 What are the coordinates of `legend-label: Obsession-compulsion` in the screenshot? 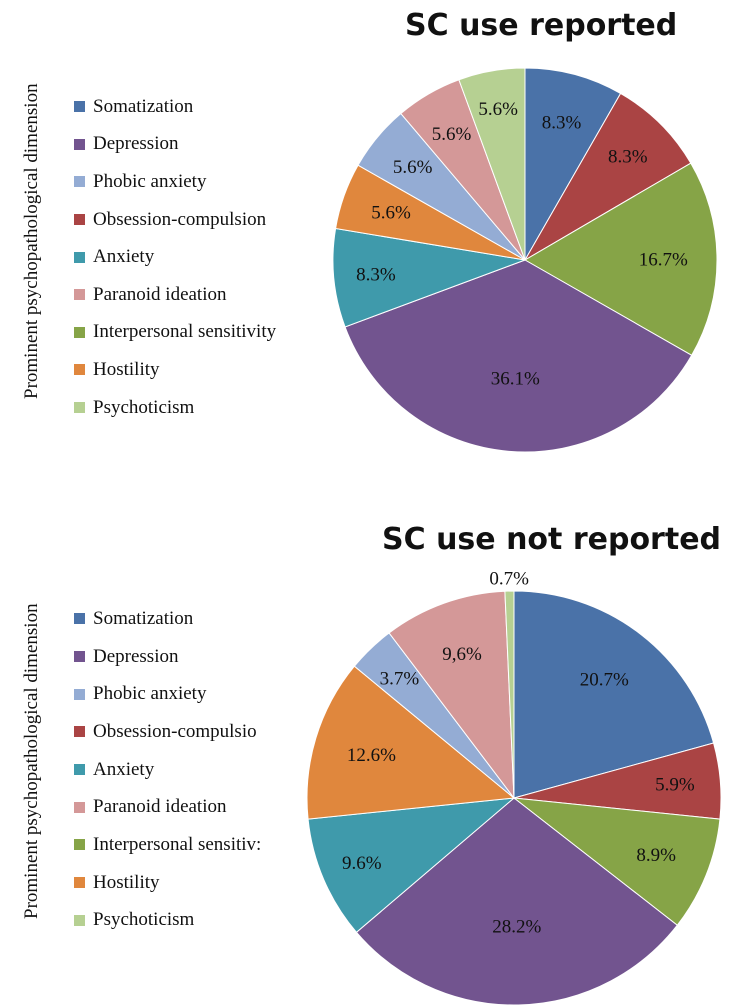 It's located at (180, 219).